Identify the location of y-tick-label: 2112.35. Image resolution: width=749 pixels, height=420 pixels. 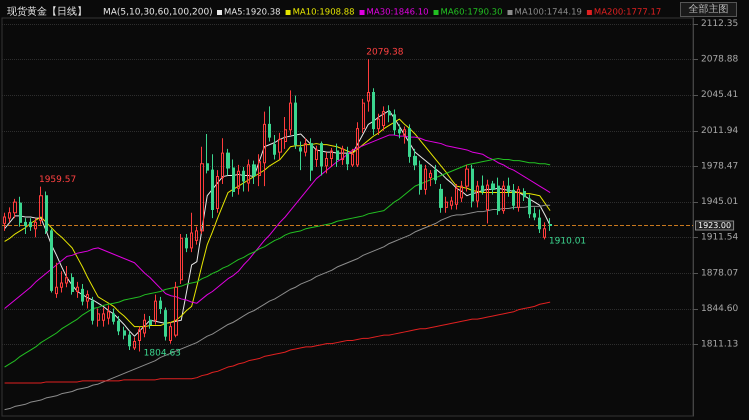
(719, 24).